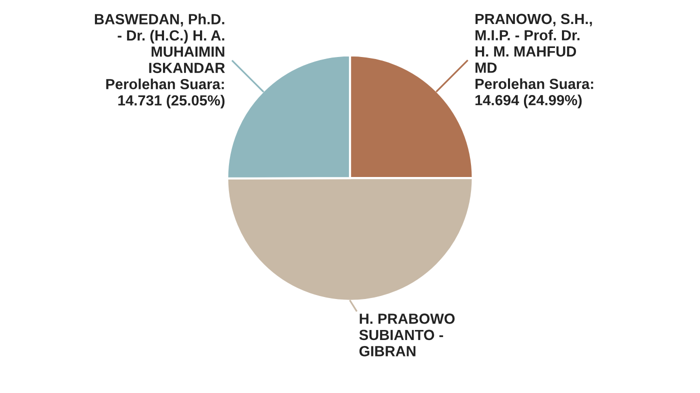  What do you see at coordinates (534, 43) in the screenshot?
I see `slice-label: PRANOWO, S.H., M.I.P. - Prof. Dr. H. M. MAHFUD MD` at bounding box center [534, 43].